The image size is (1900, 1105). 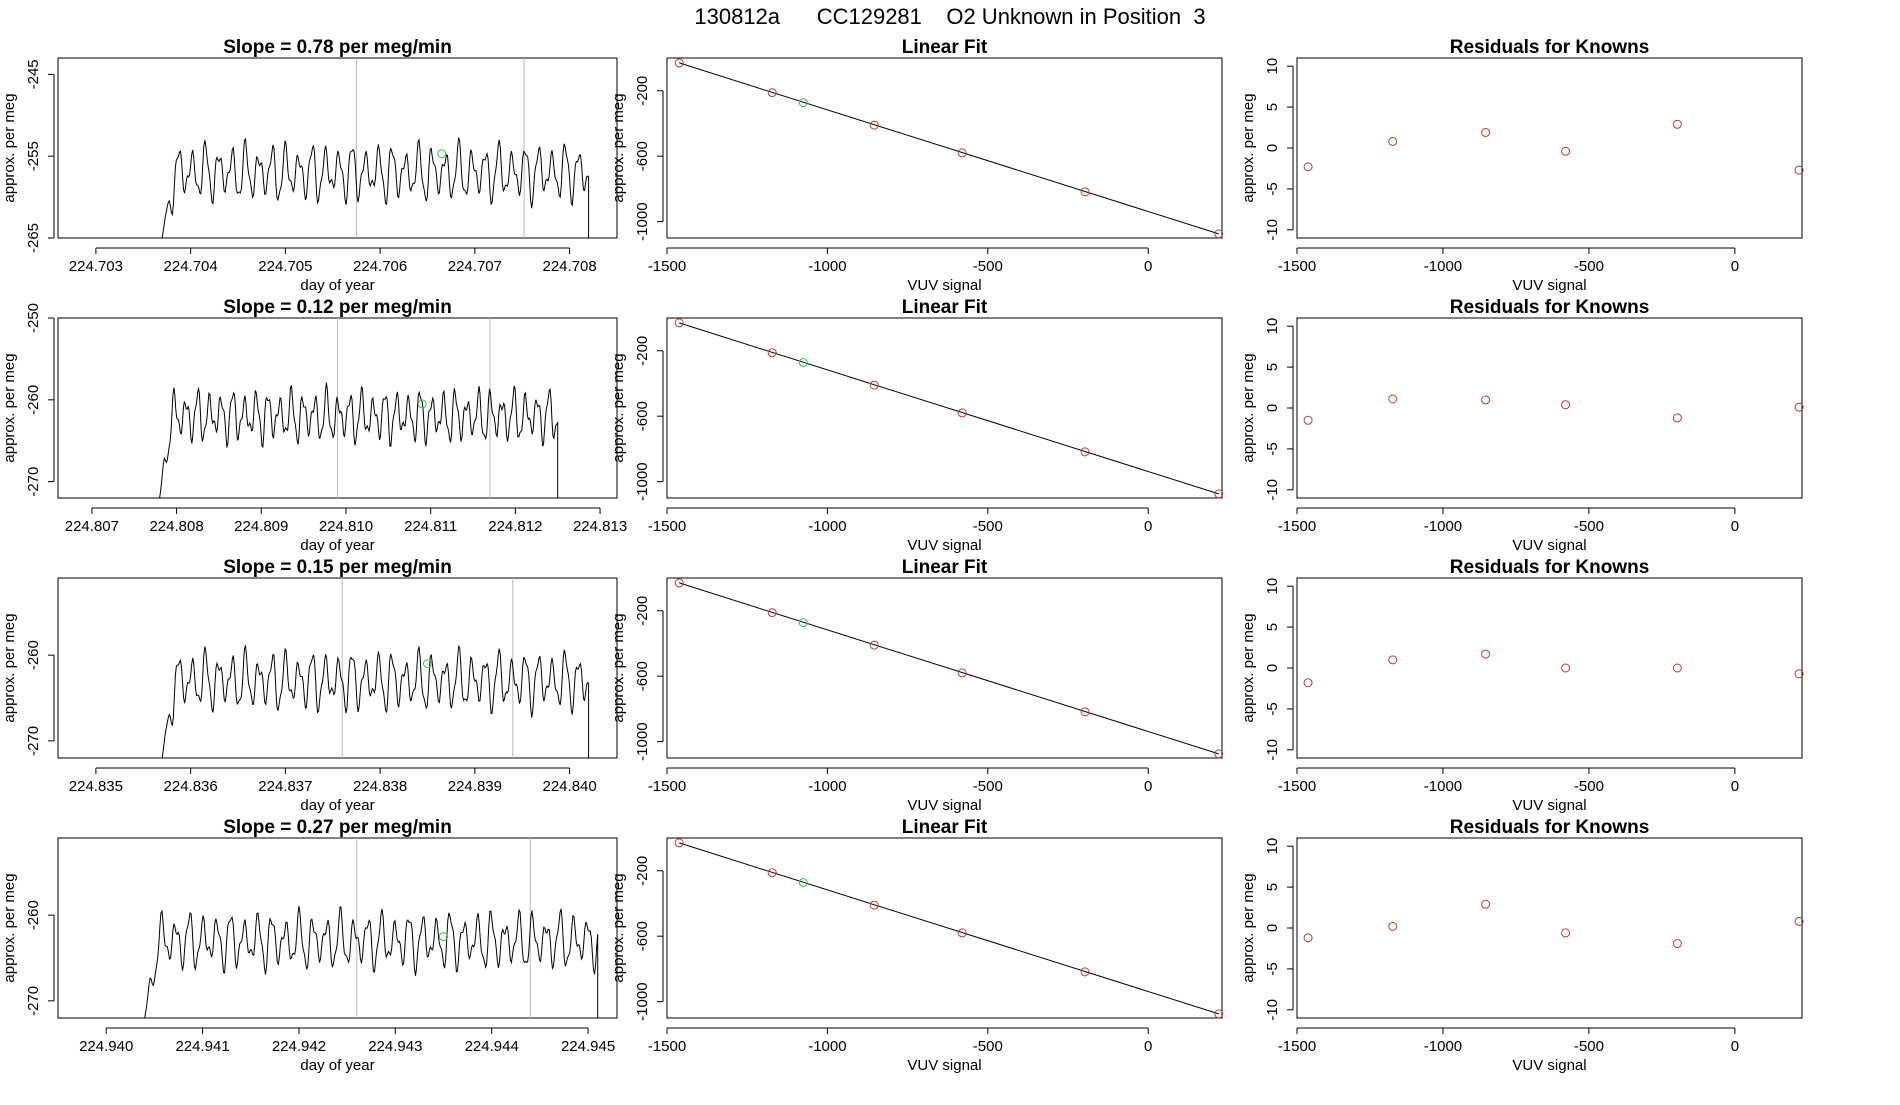 I want to click on x-tick-label: 224.707, so click(x=475, y=266).